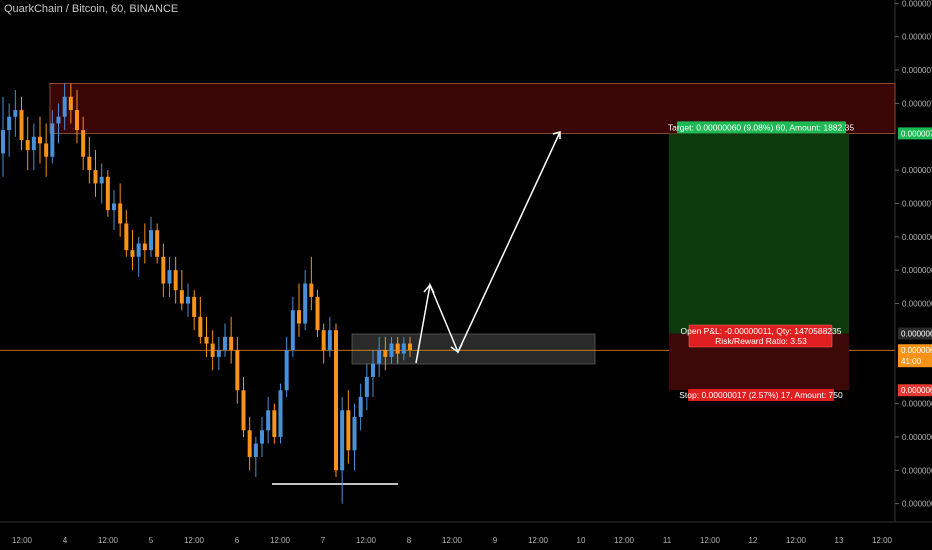  Describe the element at coordinates (917, 70) in the screenshot. I see `price-tick-label: 0.00000740` at that location.